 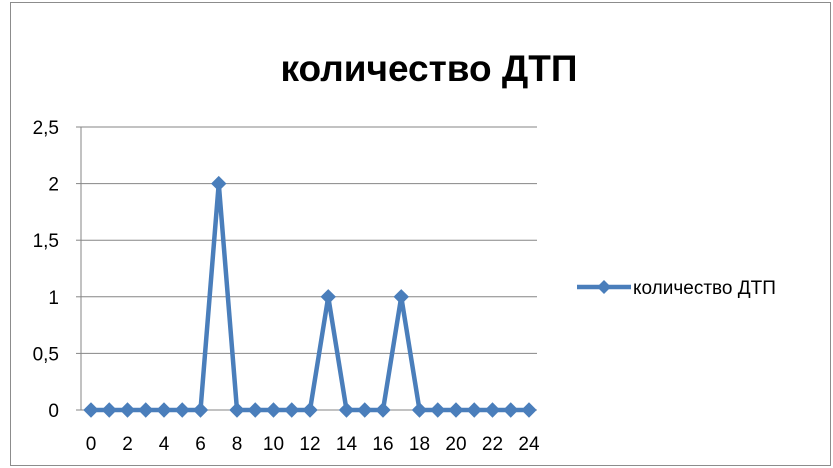 What do you see at coordinates (604, 287) in the screenshot?
I see `legend-diamond-marker` at bounding box center [604, 287].